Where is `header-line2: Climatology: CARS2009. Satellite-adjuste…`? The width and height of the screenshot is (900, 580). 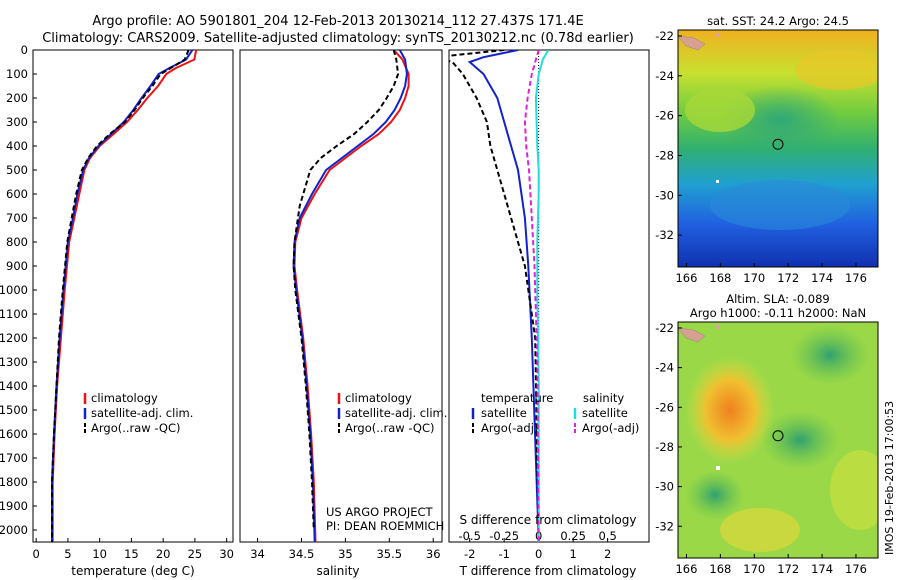 header-line2: Climatology: CARS2009. Satellite-adjuste… is located at coordinates (338, 38).